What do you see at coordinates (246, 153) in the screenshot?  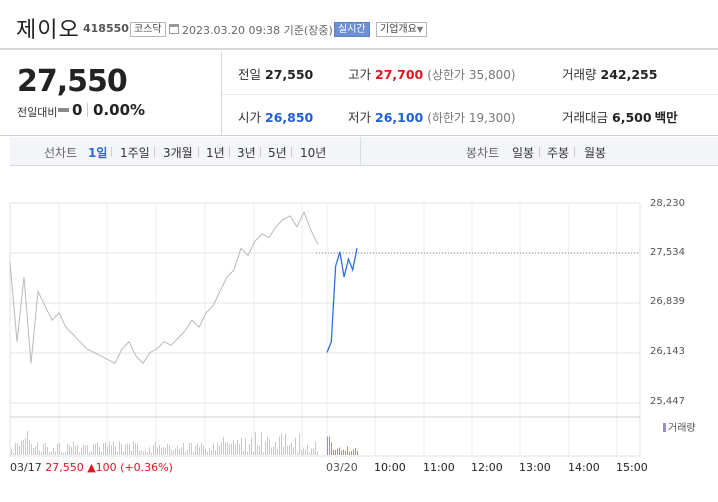 I see `tab-3years: 3년` at bounding box center [246, 153].